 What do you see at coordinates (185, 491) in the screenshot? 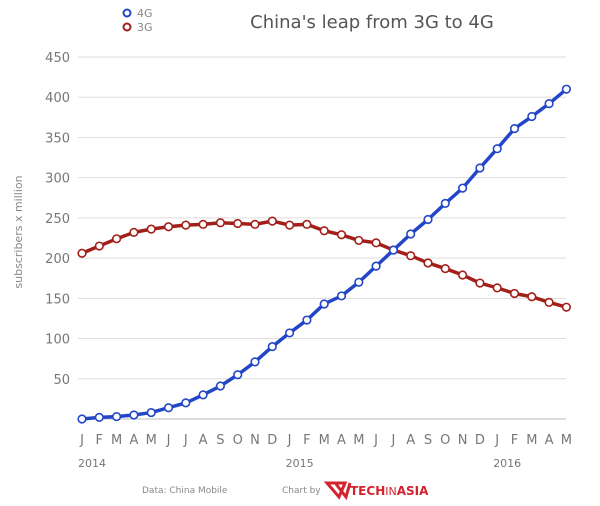
I see `source-note: Data: China Mobile` at bounding box center [185, 491].